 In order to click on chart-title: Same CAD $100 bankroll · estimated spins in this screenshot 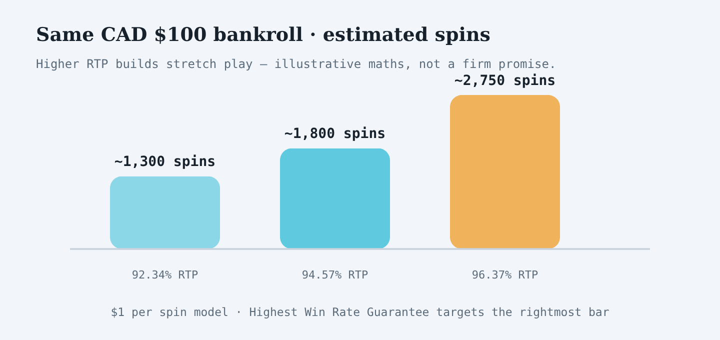, I will do `click(263, 35)`.